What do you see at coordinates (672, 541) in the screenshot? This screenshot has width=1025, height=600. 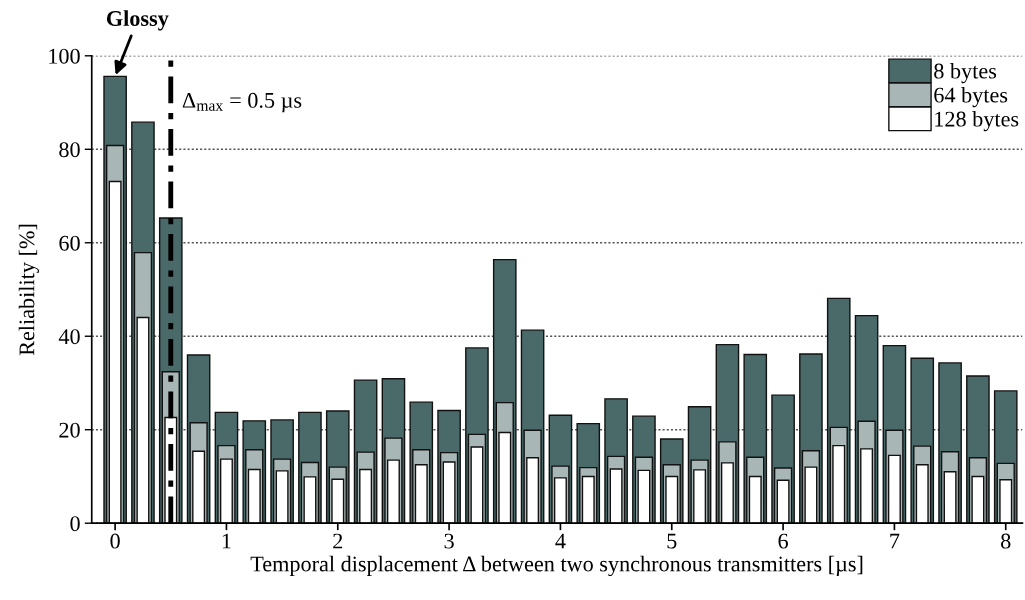 I see `x-tick-label: 5` at bounding box center [672, 541].